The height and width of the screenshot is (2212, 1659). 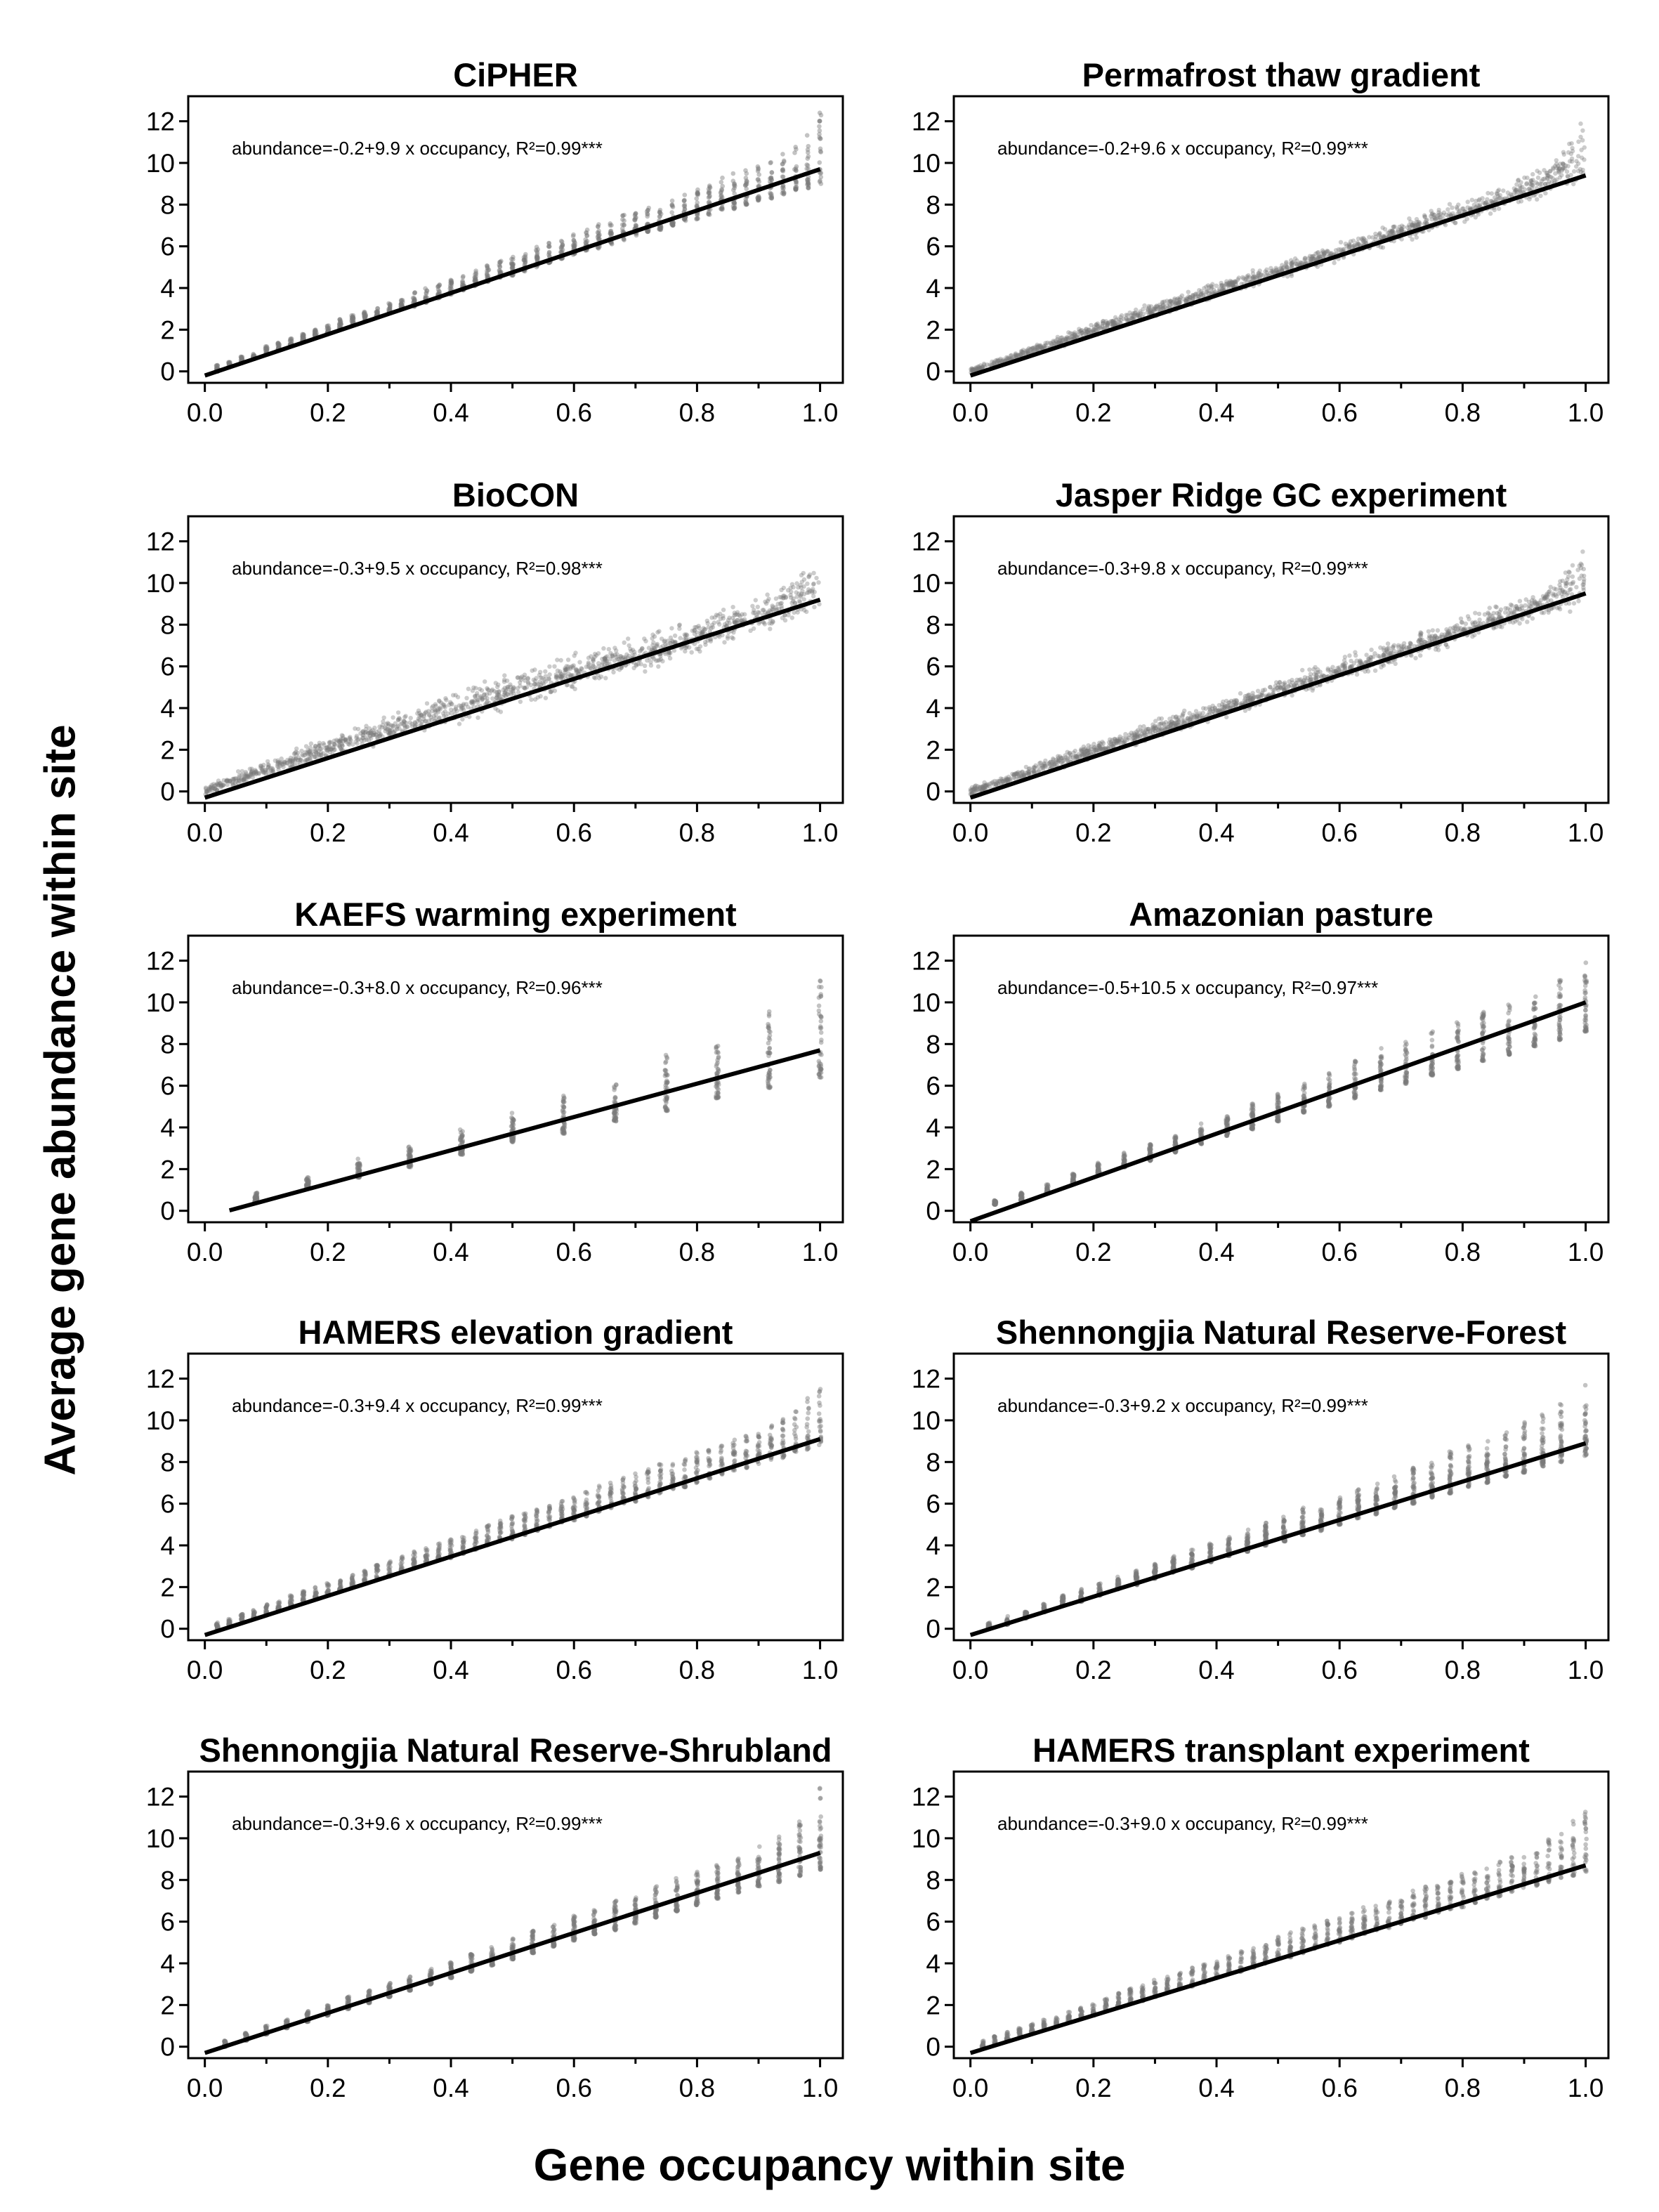 What do you see at coordinates (167, 667) in the screenshot?
I see `y-tick-label: 6` at bounding box center [167, 667].